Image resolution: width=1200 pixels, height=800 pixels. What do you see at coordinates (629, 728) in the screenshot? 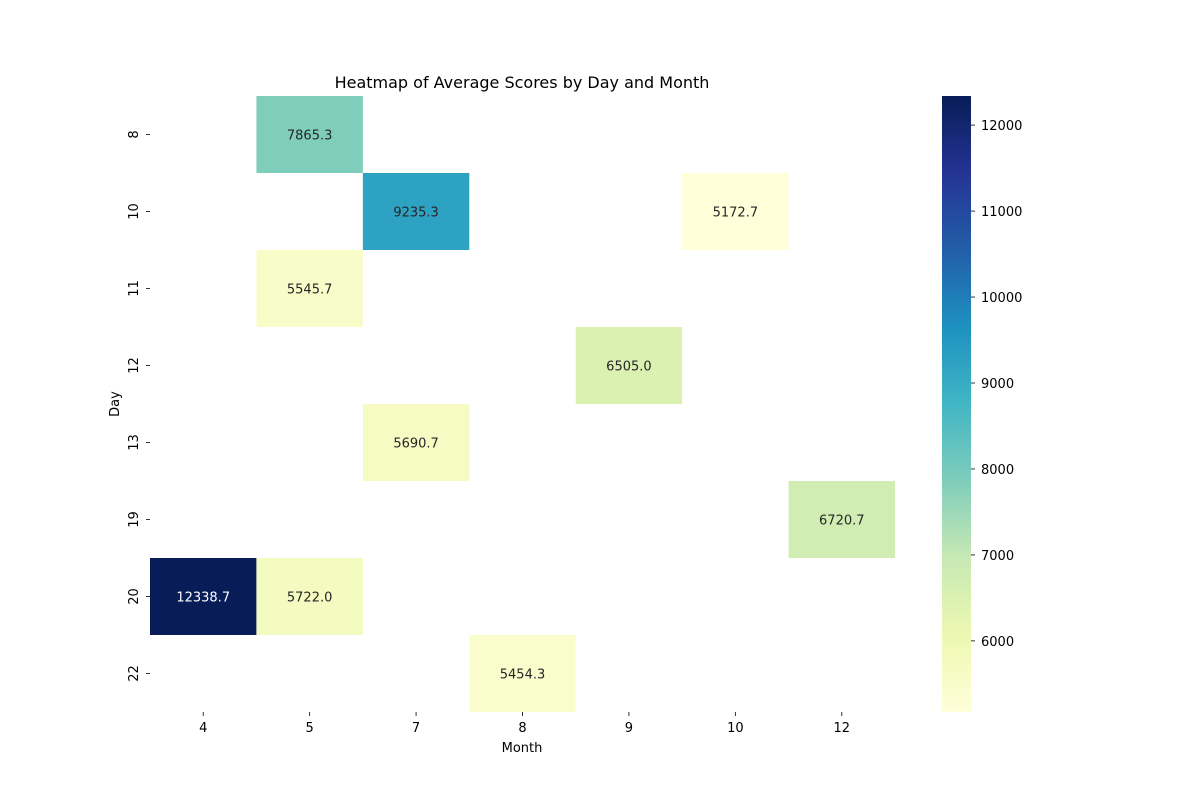
I see `x-tick-label: 9` at bounding box center [629, 728].